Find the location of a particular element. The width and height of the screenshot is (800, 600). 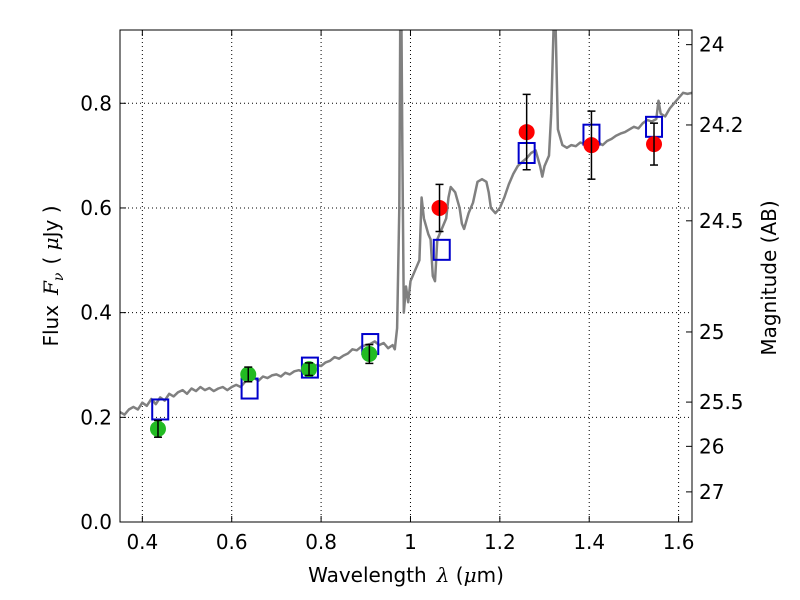

x-axis-label-unit-mu: μ is located at coordinates (470, 575).